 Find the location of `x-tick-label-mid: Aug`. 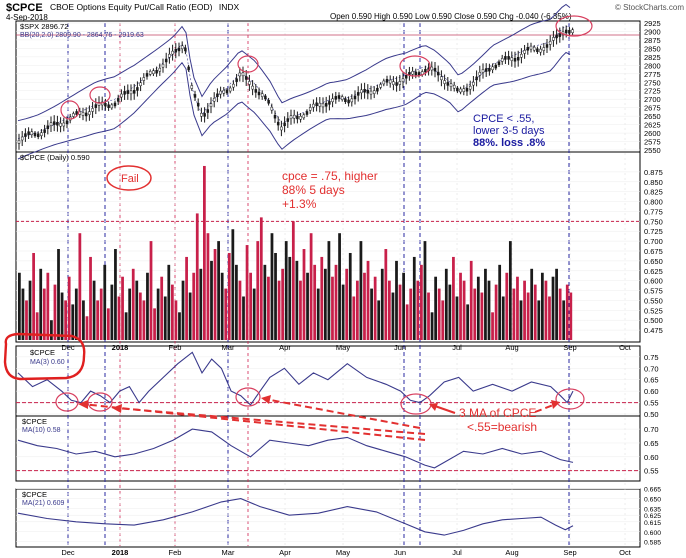

x-tick-label-mid: Aug is located at coordinates (511, 347).